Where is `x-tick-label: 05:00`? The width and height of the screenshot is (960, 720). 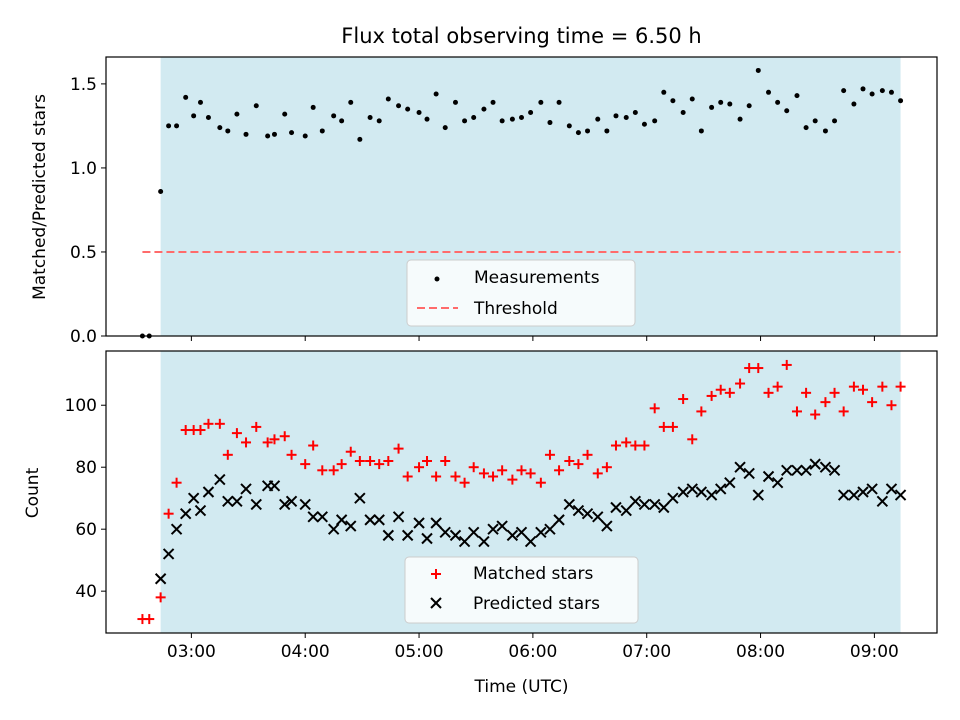
x-tick-label: 05:00 is located at coordinates (419, 652).